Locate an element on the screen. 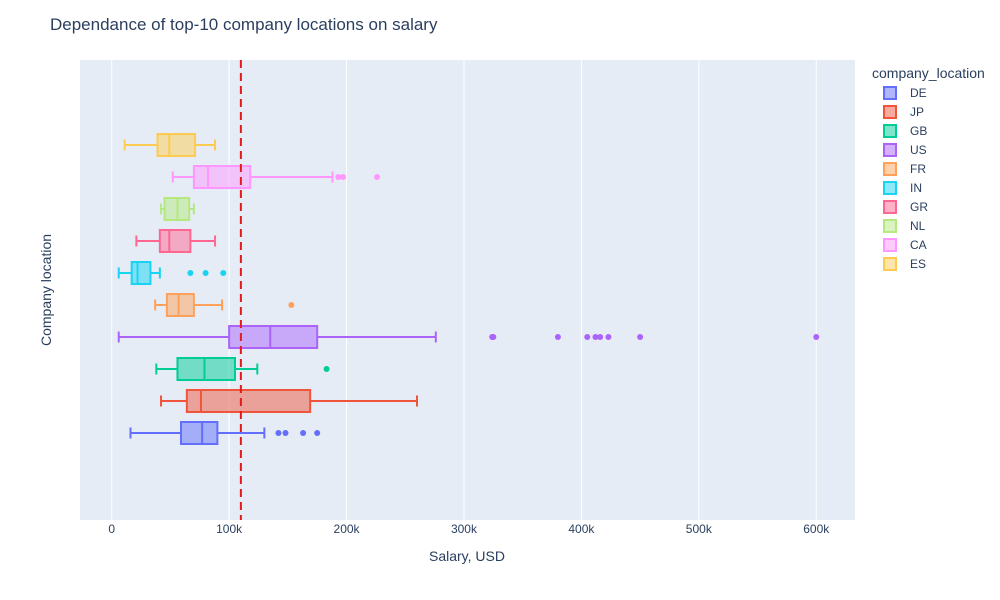 The image size is (1000, 600). legend-label: IN is located at coordinates (916, 188).